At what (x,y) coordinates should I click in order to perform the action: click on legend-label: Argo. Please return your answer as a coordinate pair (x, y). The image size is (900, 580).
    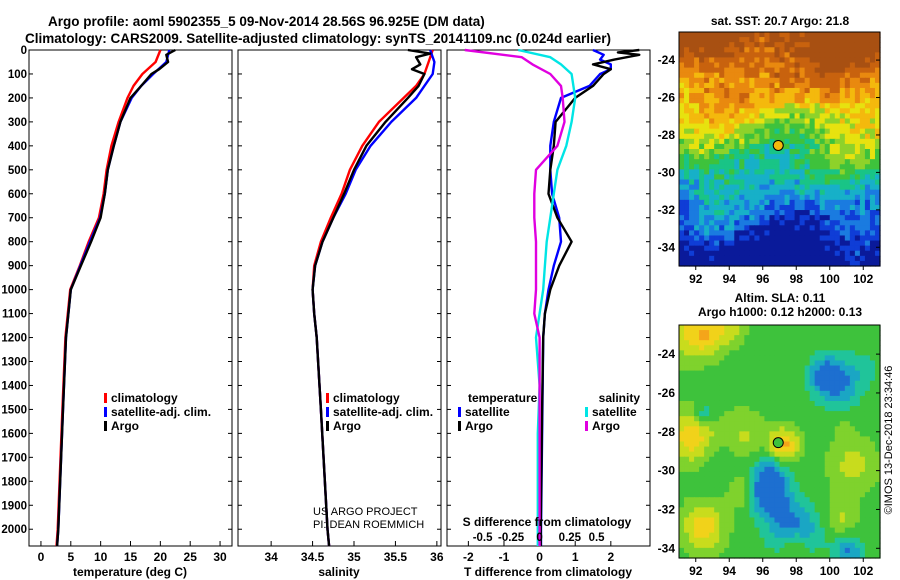
    Looking at the image, I should click on (347, 426).